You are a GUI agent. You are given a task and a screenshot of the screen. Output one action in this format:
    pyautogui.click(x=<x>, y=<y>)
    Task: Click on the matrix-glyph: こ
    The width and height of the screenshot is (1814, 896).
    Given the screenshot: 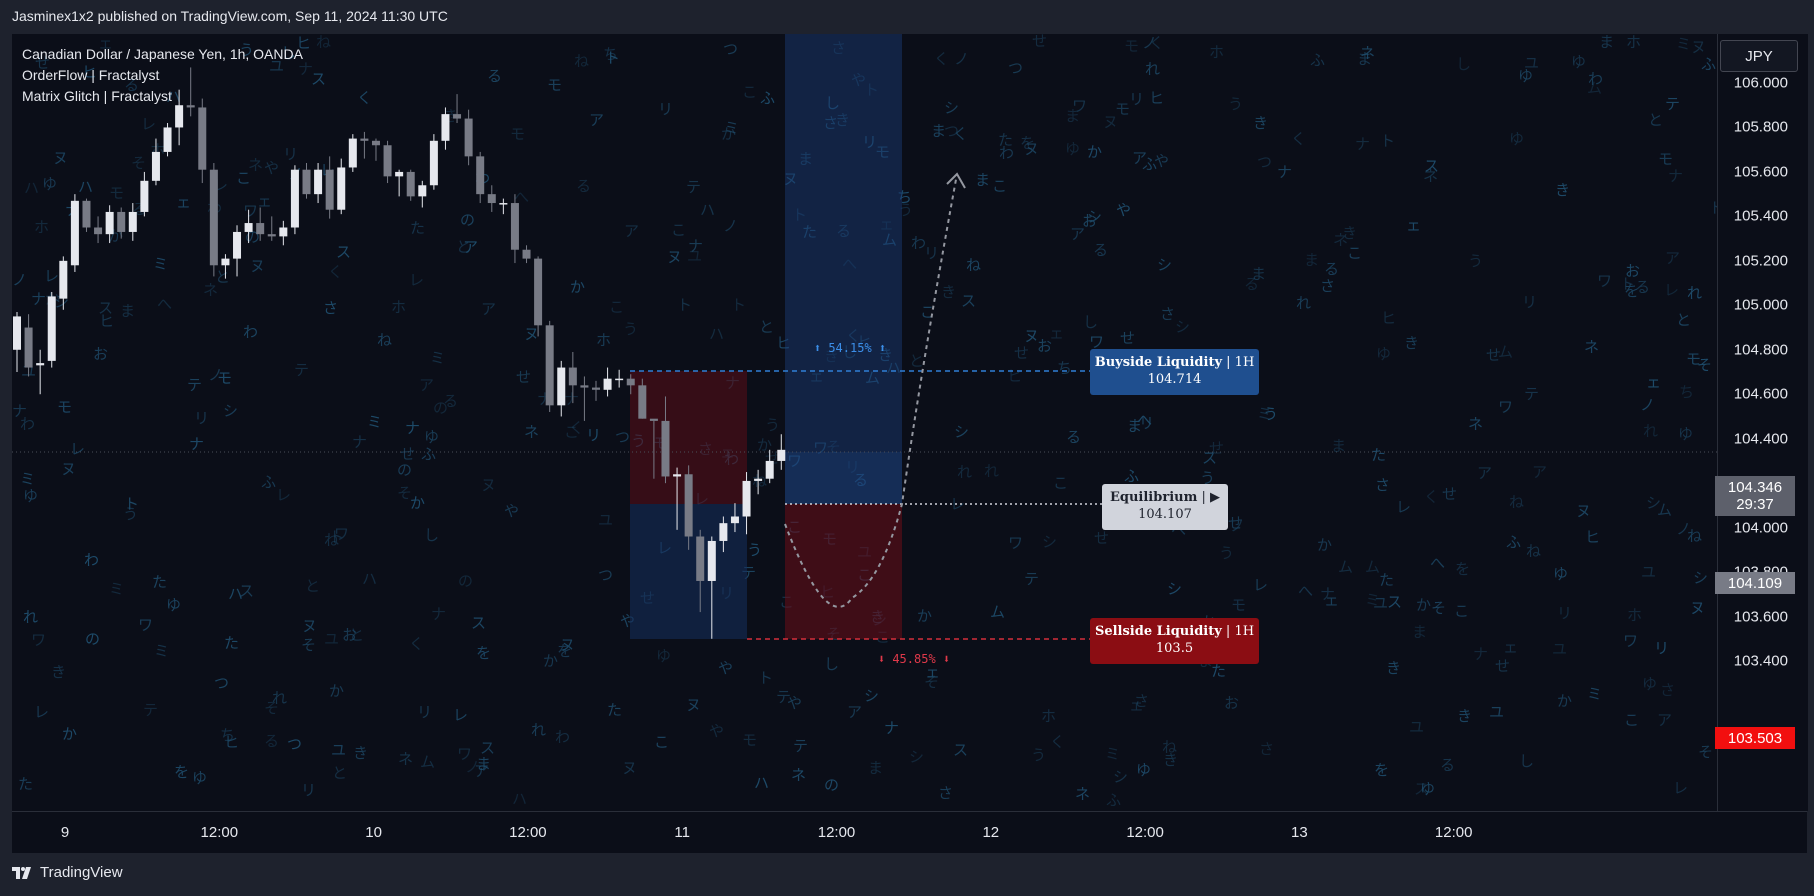 What is the action you would take?
    pyautogui.click(x=1060, y=483)
    